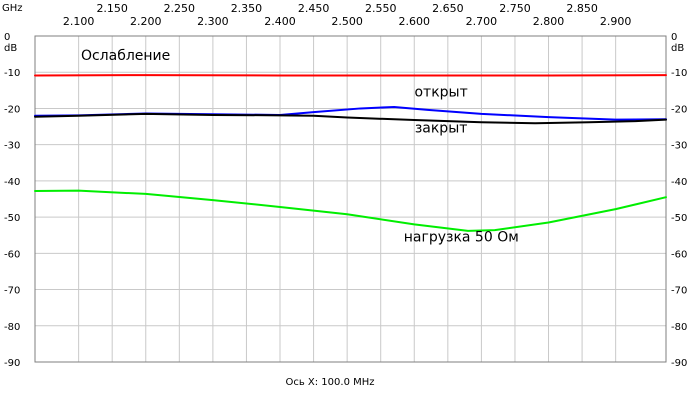  What do you see at coordinates (7, 37) in the screenshot?
I see `y-tick-label-left: 0` at bounding box center [7, 37].